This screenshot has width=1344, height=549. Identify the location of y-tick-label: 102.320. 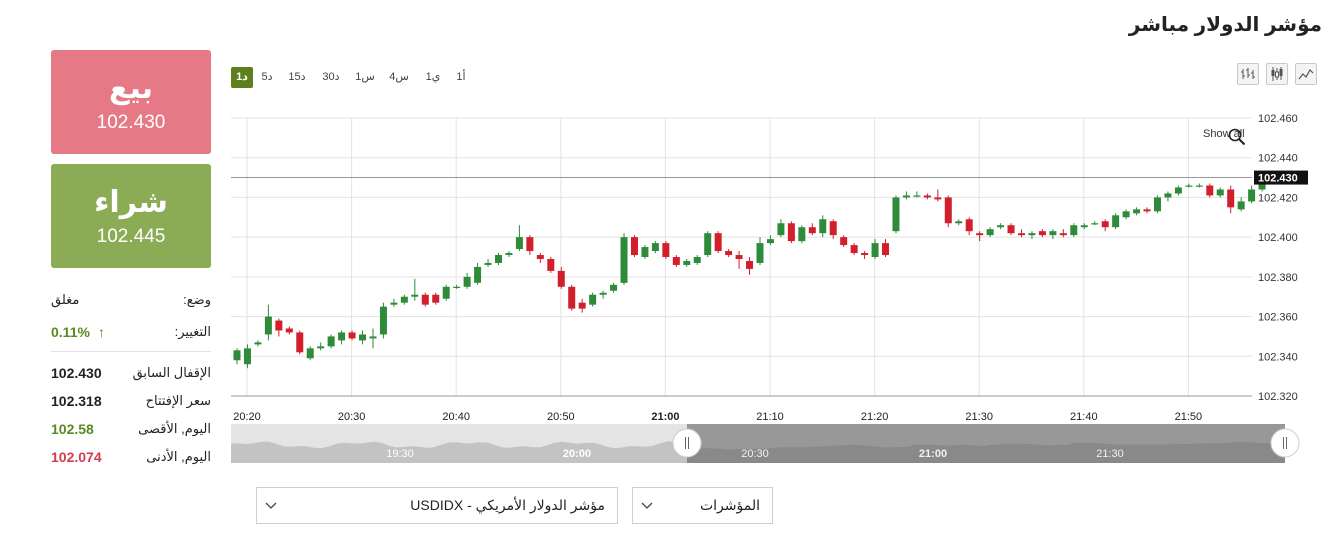
(1278, 397).